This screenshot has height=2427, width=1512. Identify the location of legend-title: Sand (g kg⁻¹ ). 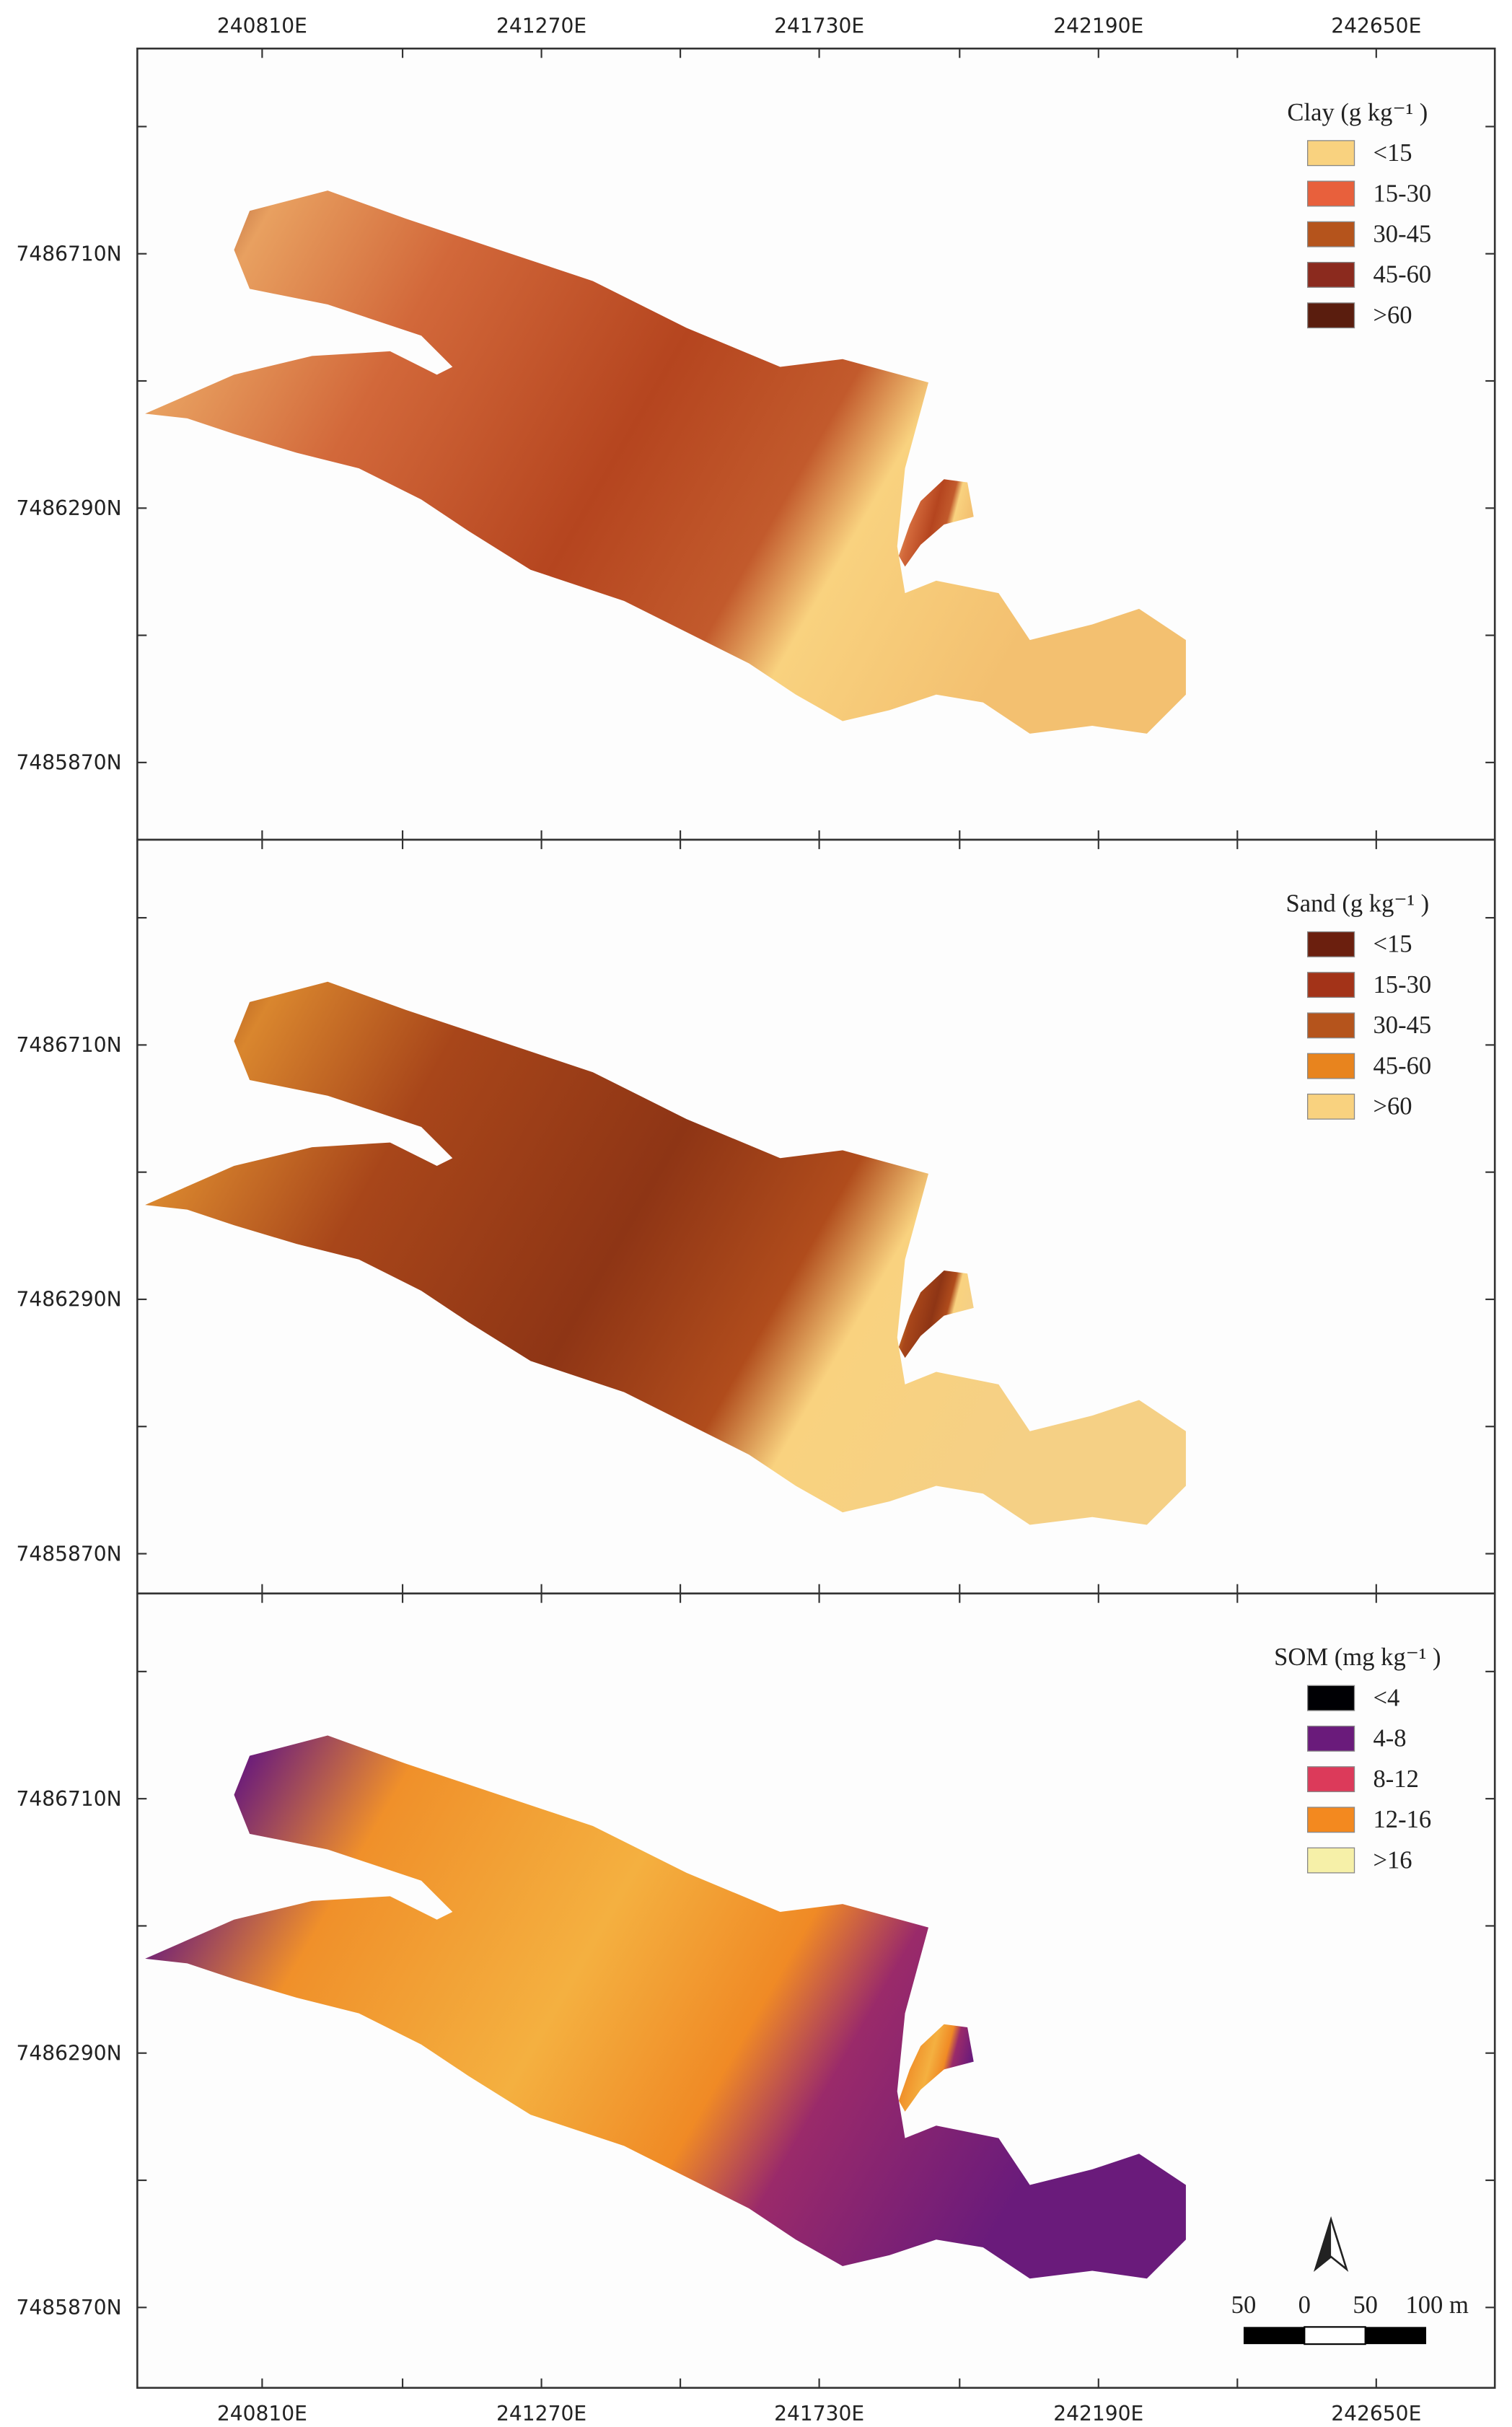
(1358, 903).